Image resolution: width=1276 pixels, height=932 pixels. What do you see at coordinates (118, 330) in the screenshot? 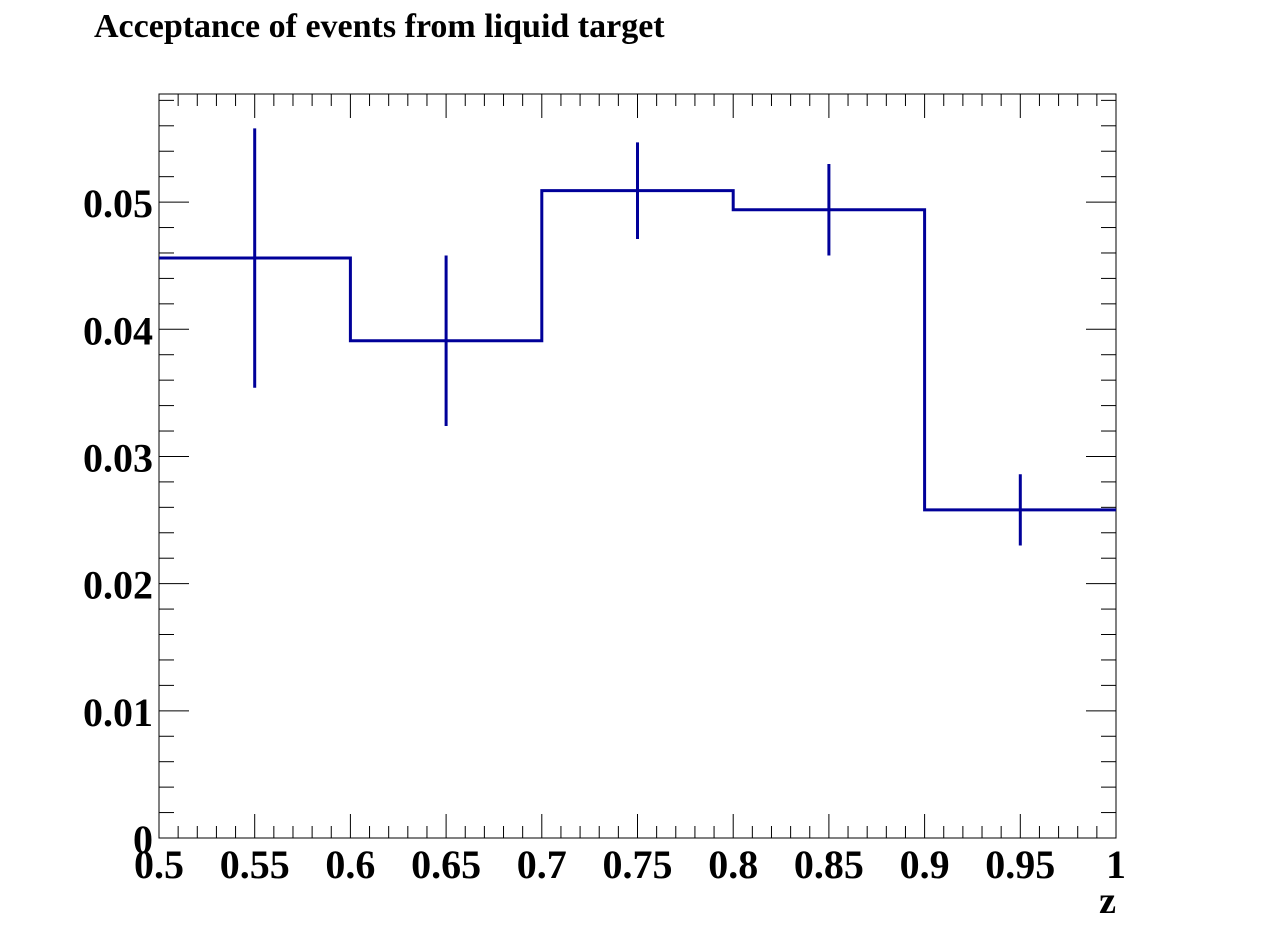
I see `y-tick-label: 0.04` at bounding box center [118, 330].